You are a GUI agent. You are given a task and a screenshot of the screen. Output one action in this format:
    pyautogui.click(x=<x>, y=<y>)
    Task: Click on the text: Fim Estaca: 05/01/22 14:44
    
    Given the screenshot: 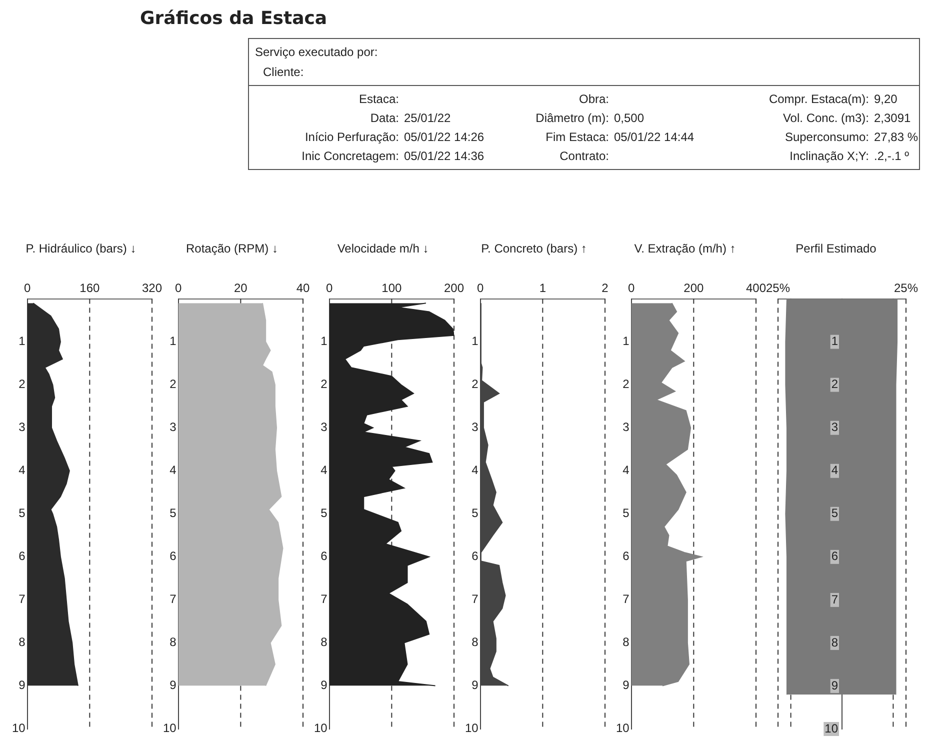 What is the action you would take?
    pyautogui.click(x=621, y=137)
    